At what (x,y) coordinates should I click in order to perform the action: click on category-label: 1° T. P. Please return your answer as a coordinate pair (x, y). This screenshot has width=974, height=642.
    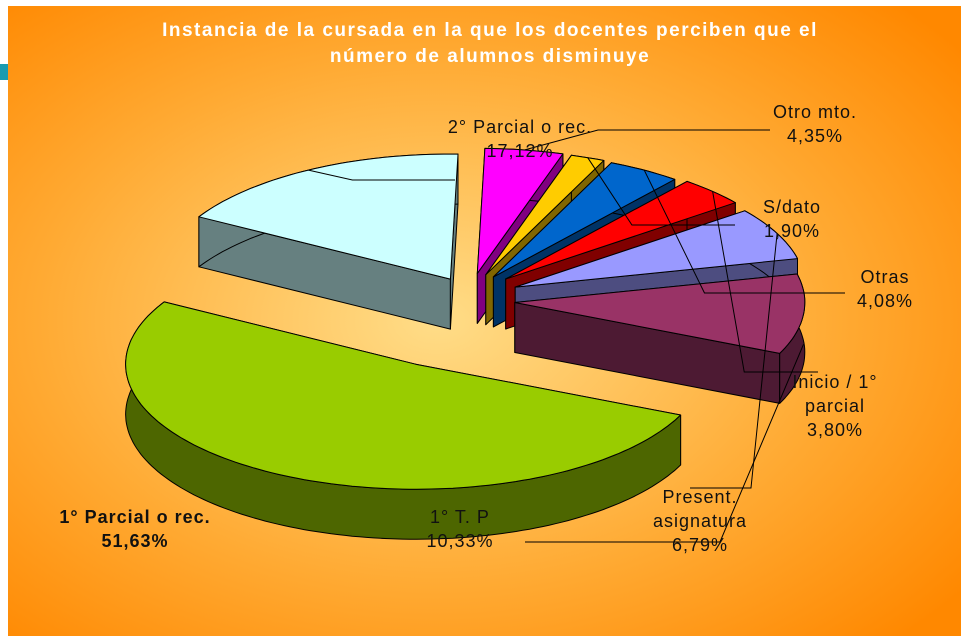
    Looking at the image, I should click on (460, 517).